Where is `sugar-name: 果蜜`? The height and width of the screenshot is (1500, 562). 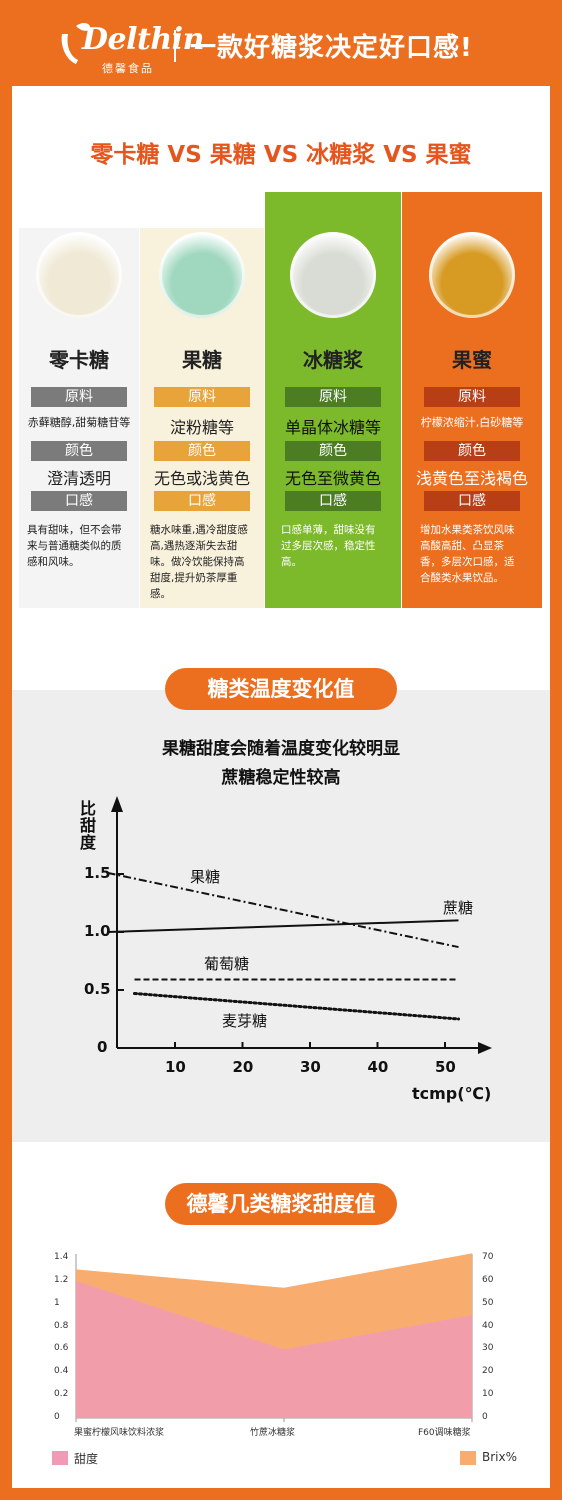 sugar-name: 果蜜 is located at coordinates (472, 360).